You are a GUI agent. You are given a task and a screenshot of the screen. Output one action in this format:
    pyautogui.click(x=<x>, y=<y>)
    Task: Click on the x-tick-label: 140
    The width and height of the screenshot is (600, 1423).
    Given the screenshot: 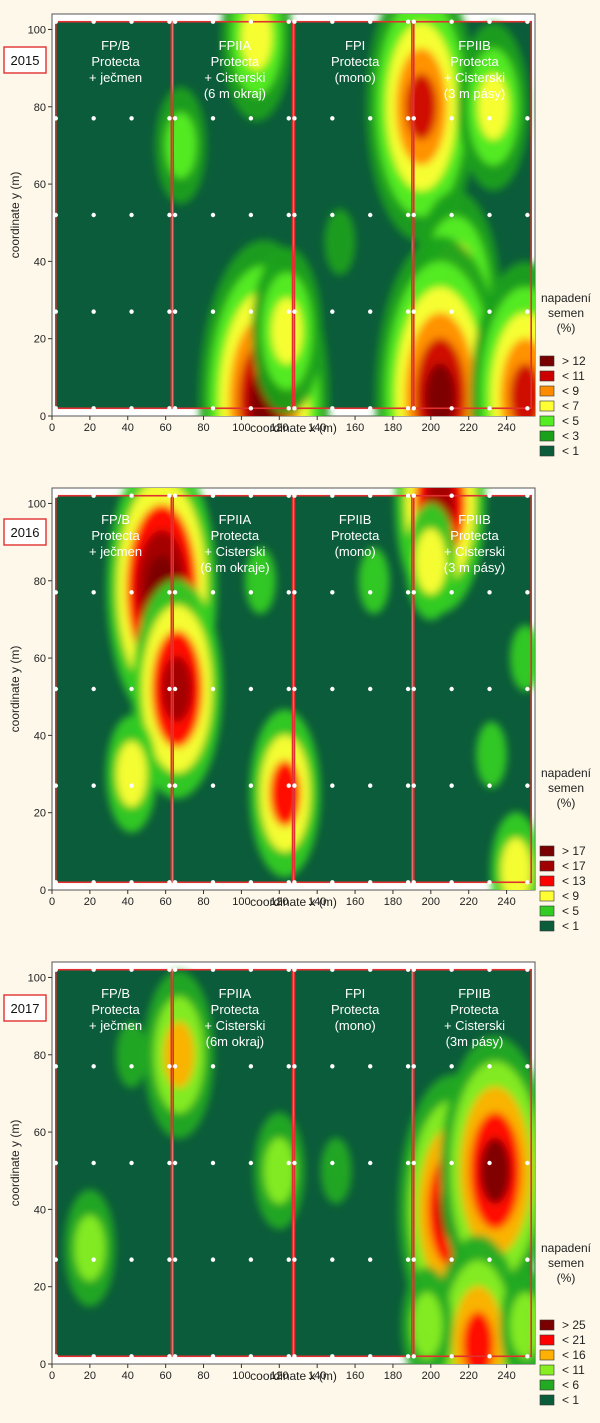 What is the action you would take?
    pyautogui.click(x=317, y=902)
    